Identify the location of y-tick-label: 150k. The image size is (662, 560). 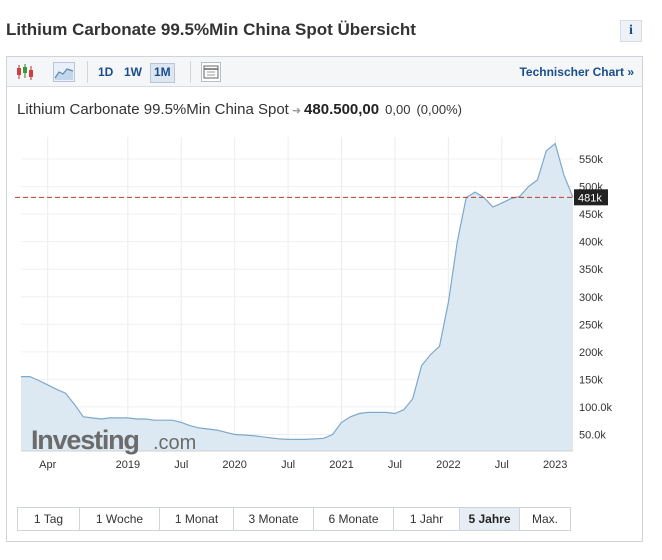
(591, 380).